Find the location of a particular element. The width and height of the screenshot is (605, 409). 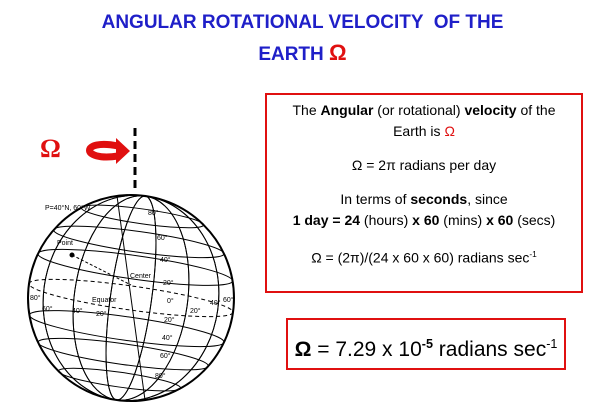

meridian is located at coordinates (131, 298).